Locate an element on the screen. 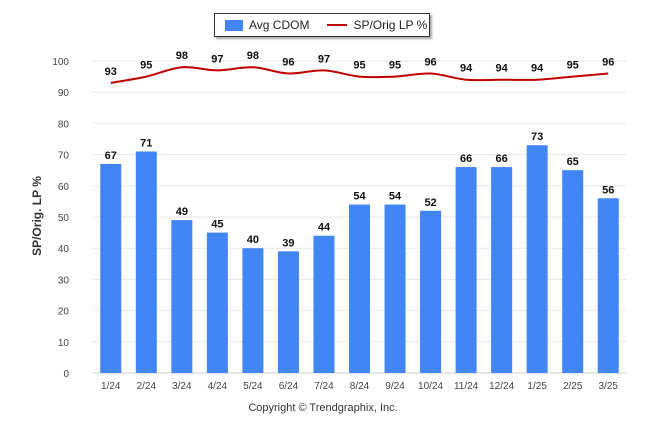 The image size is (646, 434). y-tick-label: 80 is located at coordinates (64, 124).